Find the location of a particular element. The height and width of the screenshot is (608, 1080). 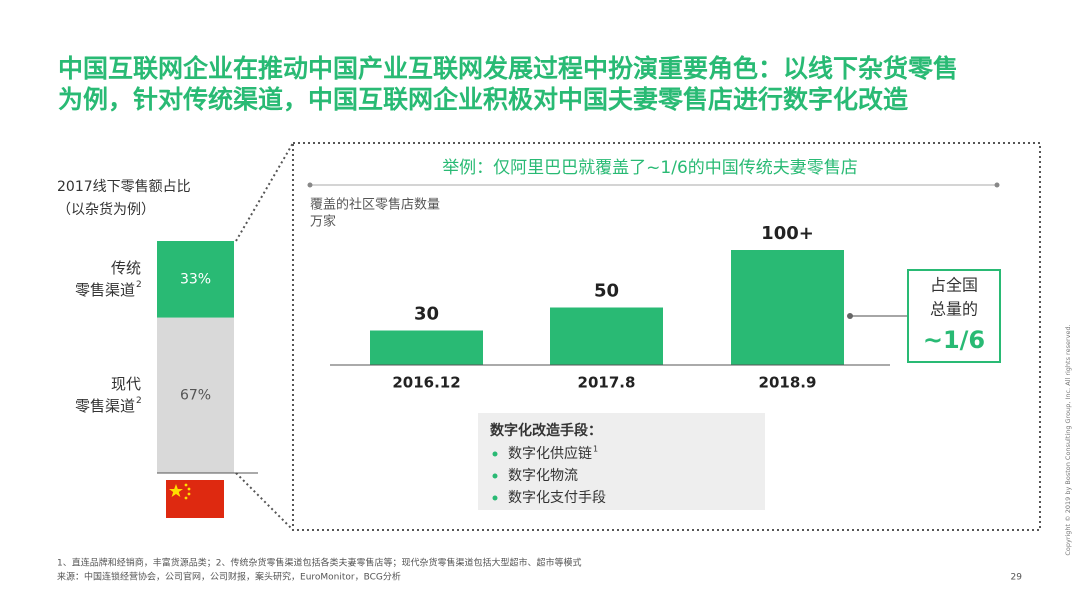

bullet-text: 数字化物流 is located at coordinates (543, 476).